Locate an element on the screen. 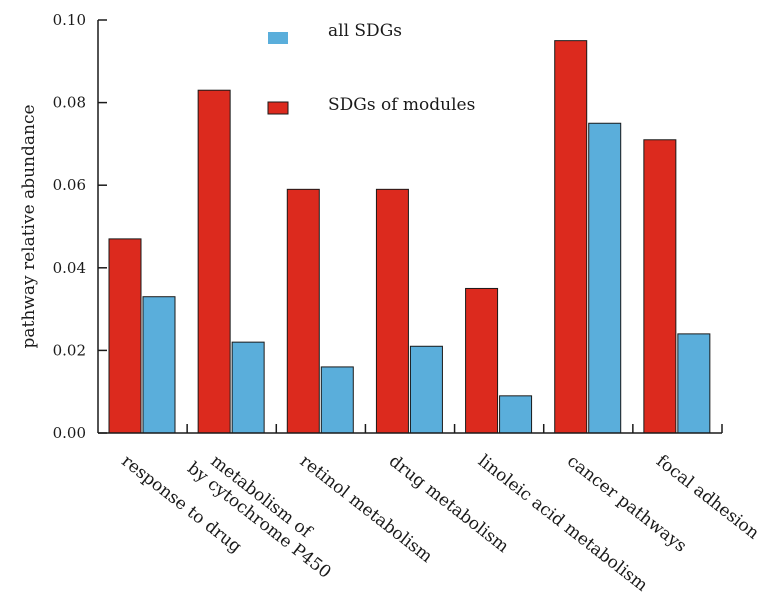 Image resolution: width=771 pixels, height=605 pixels. legend: all SDGs SDGs of modules is located at coordinates (371, 68).